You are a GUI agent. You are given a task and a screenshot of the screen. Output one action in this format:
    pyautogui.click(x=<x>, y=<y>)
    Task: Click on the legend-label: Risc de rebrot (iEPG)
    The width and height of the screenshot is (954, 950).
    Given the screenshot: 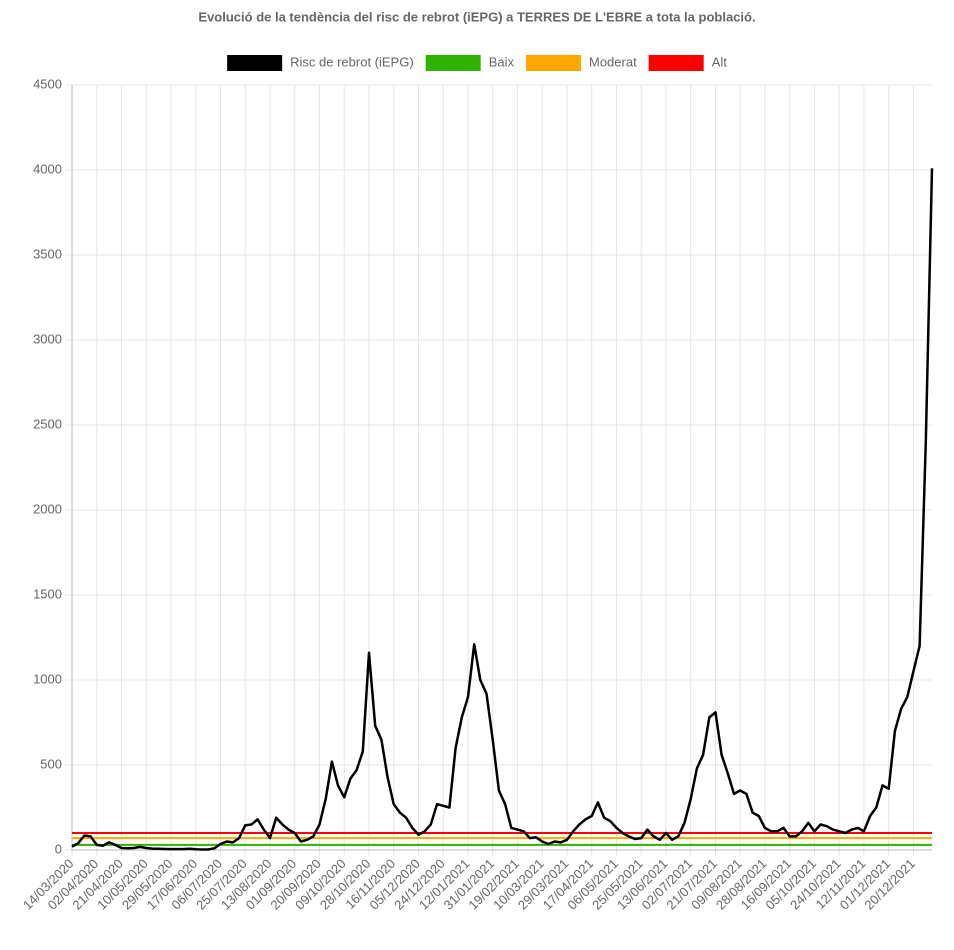 What is the action you would take?
    pyautogui.click(x=352, y=61)
    